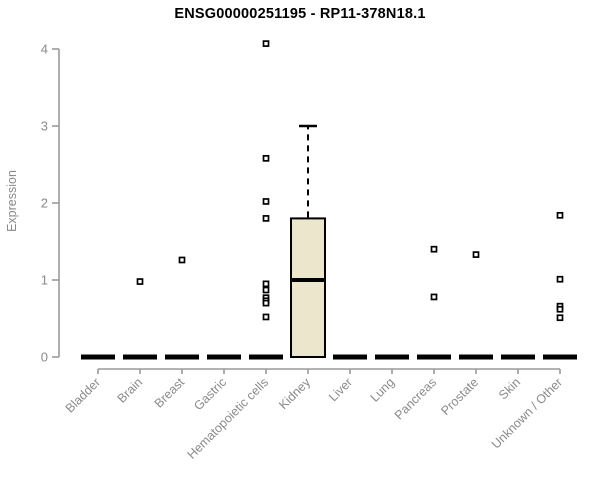 The width and height of the screenshot is (600, 500). What do you see at coordinates (527, 413) in the screenshot?
I see `x-tick-label-unknown-other: Unknown / Other` at bounding box center [527, 413].